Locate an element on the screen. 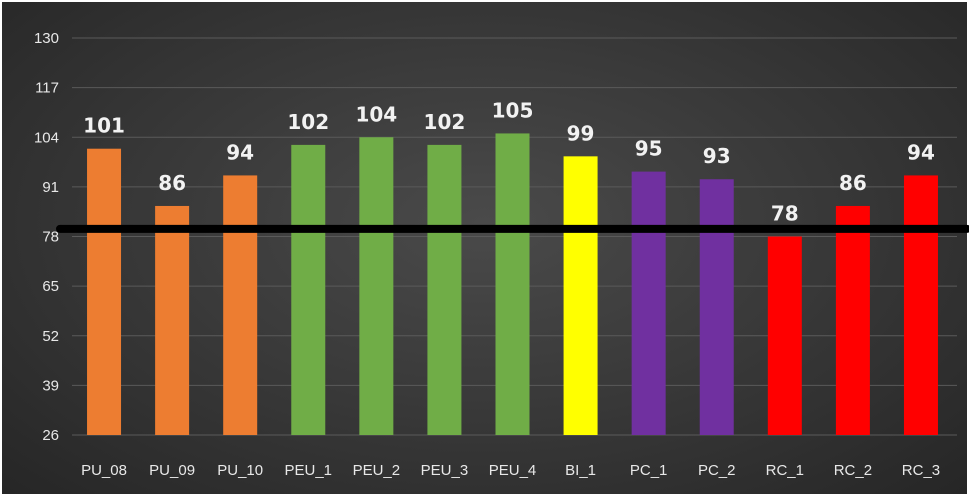 This screenshot has height=498, width=969. y-tick-label: 117 is located at coordinates (47, 88).